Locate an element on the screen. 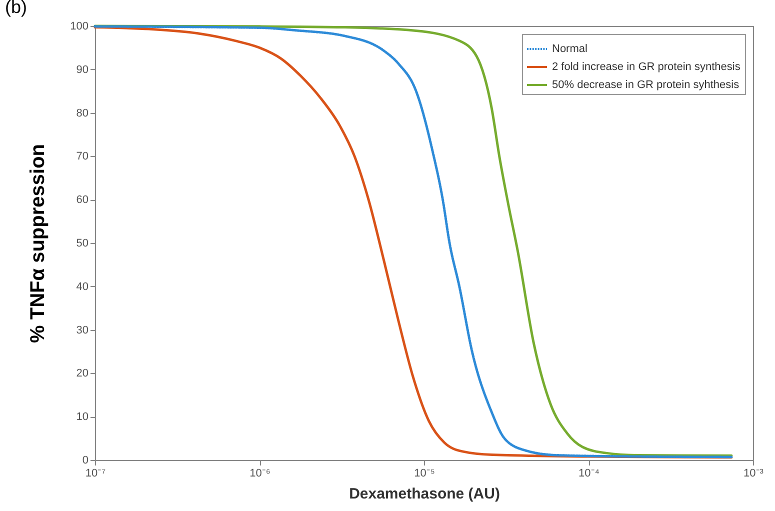 The image size is (775, 511). x-tick-label: 10⁻⁶ is located at coordinates (260, 474).